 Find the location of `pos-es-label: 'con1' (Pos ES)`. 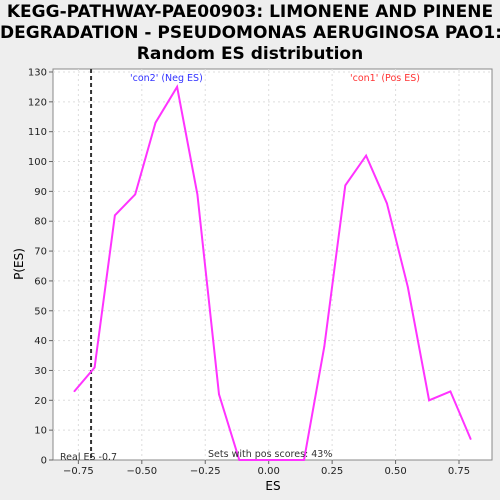

pos-es-label: 'con1' (Pos ES) is located at coordinates (385, 78).